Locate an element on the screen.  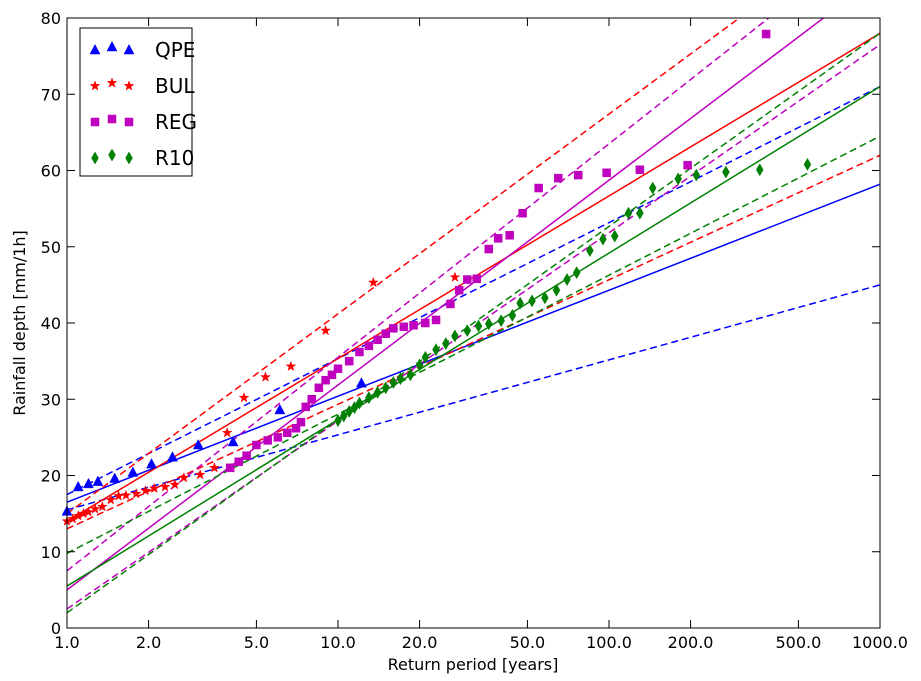
x-tick-label: 5.0 is located at coordinates (256, 642).